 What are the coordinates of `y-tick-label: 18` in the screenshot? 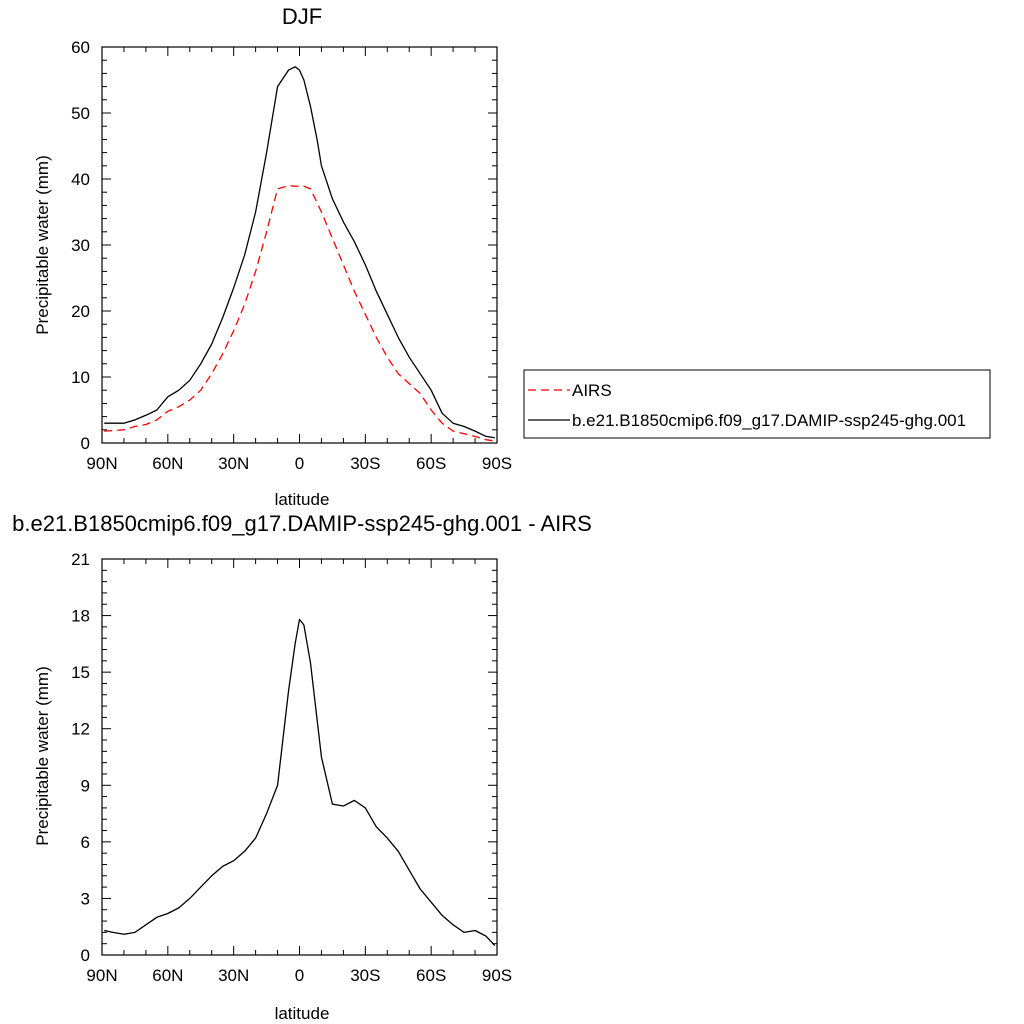 It's located at (80, 616).